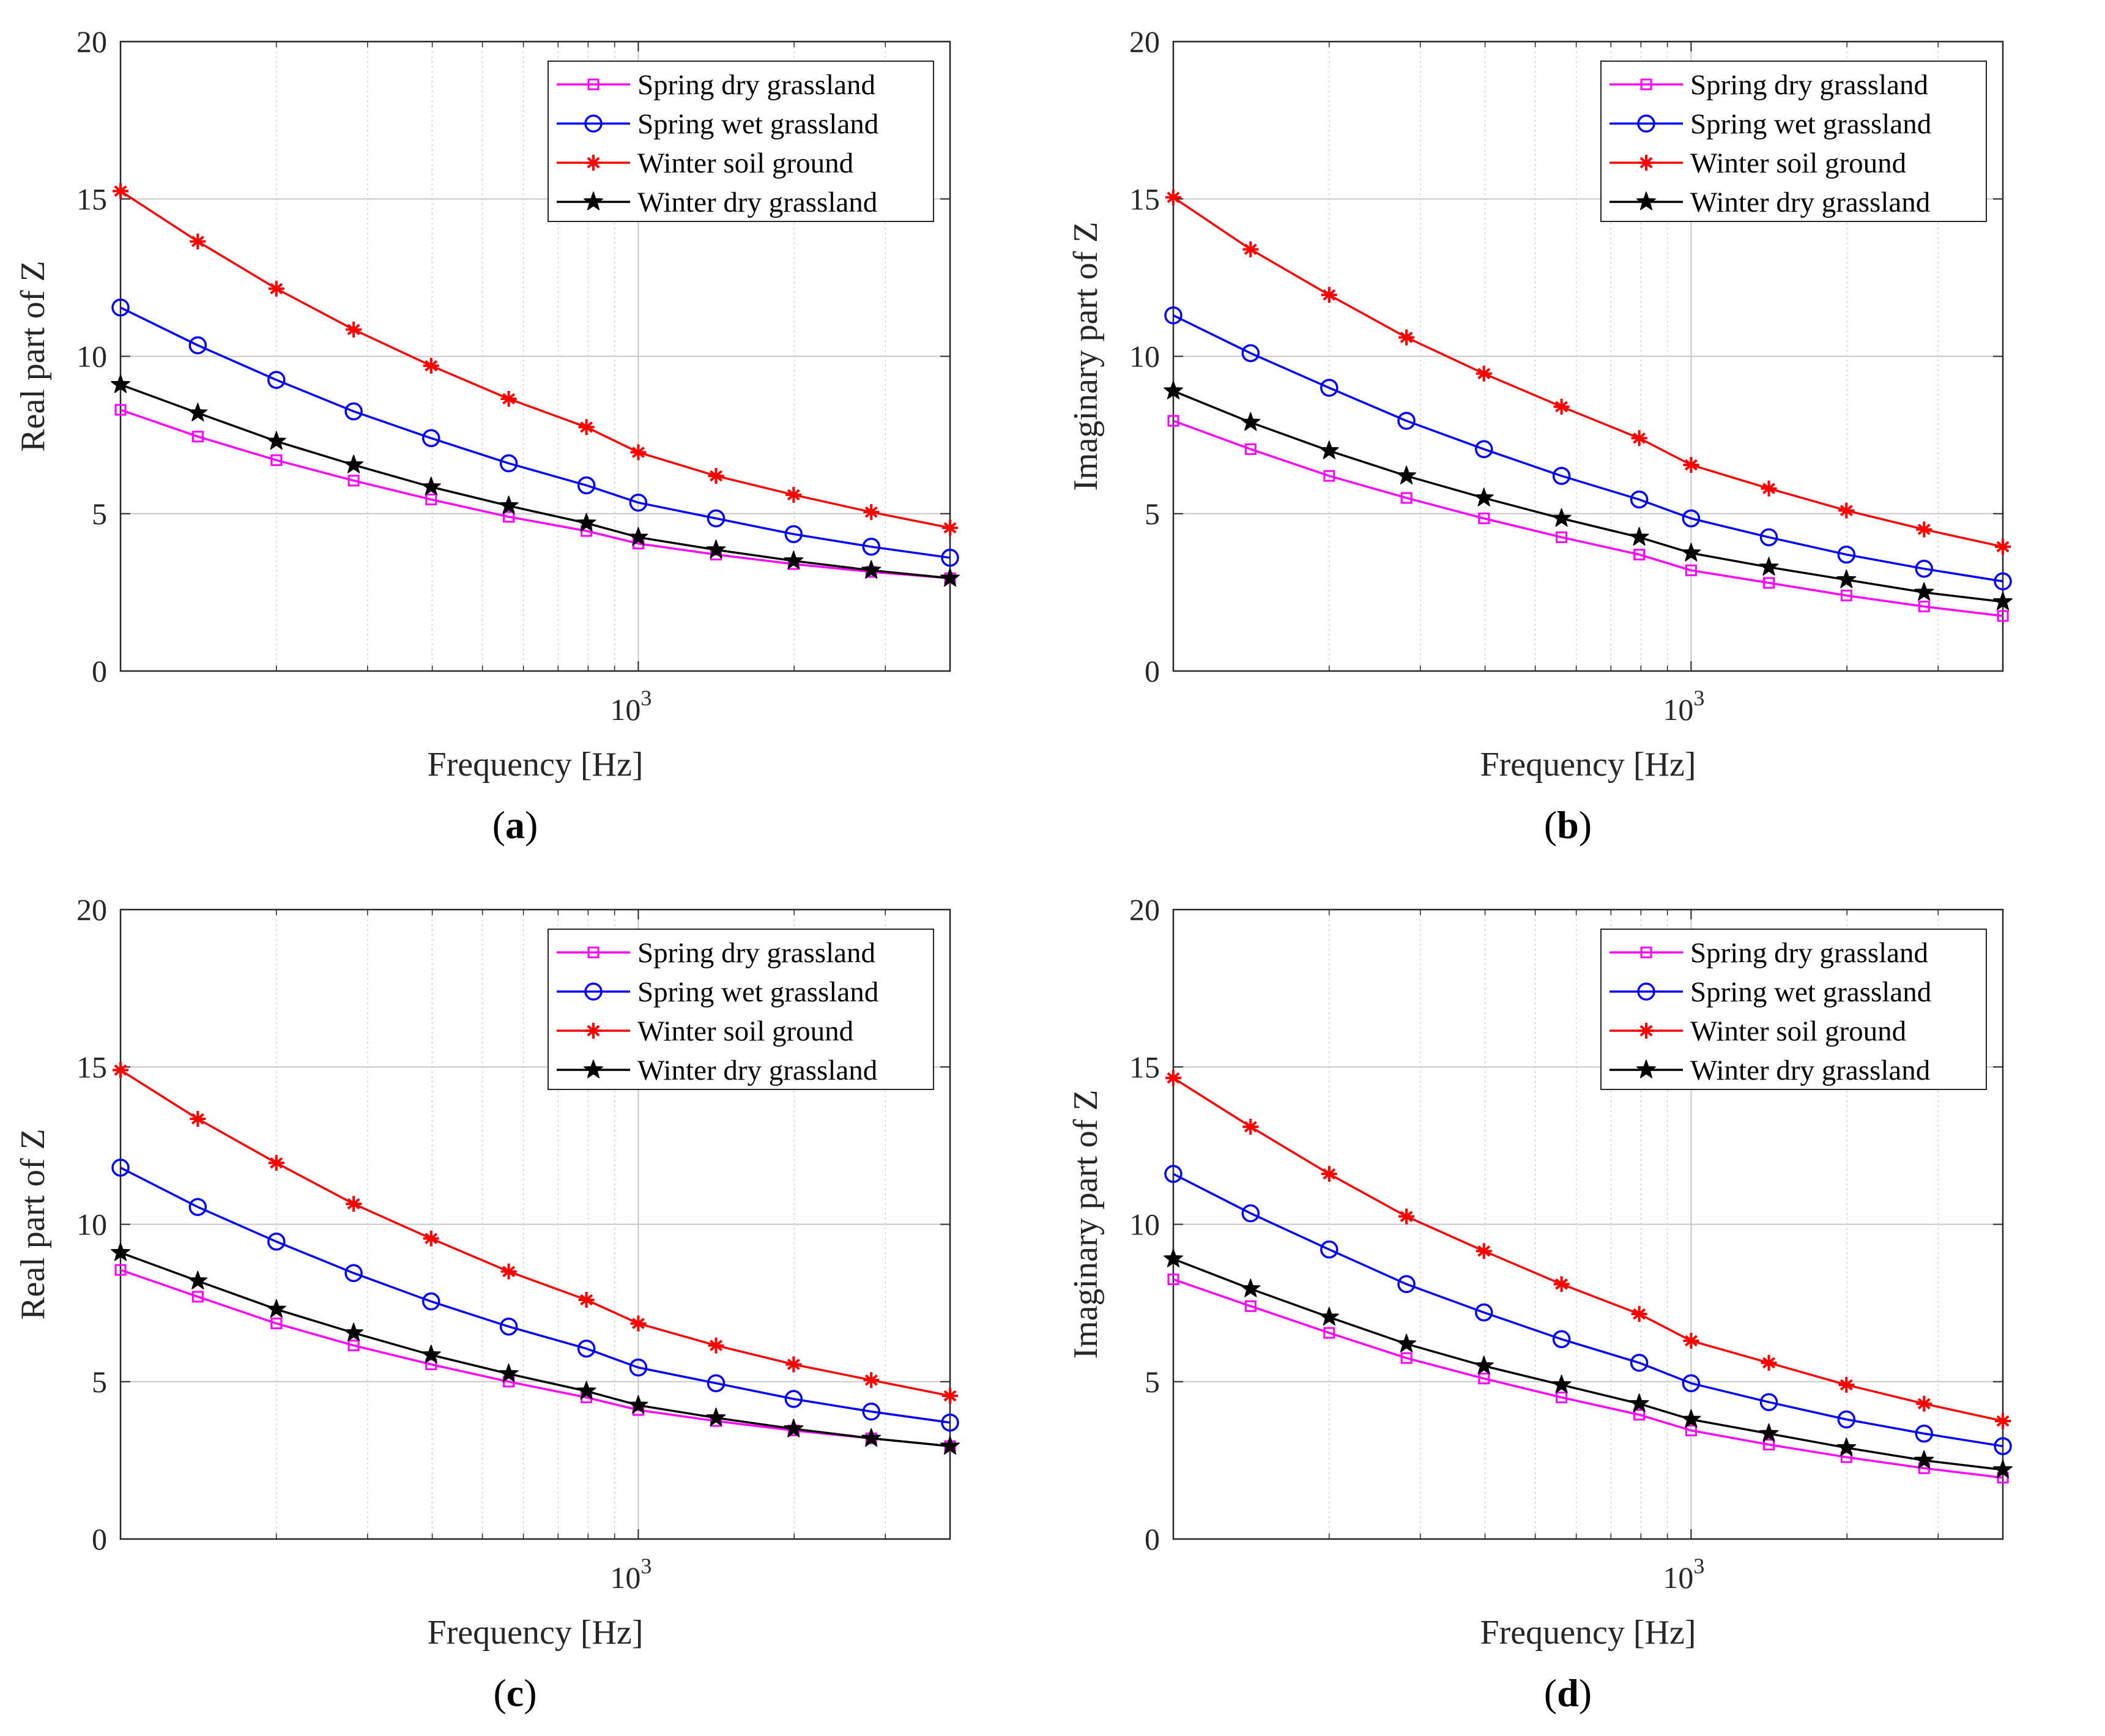 The width and height of the screenshot is (2105, 1736). Describe the element at coordinates (1144, 1067) in the screenshot. I see `y-tick-label: 15` at that location.